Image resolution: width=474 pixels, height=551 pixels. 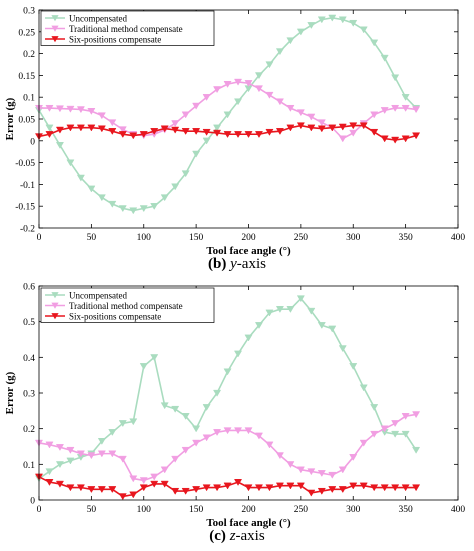 What do you see at coordinates (98, 18) in the screenshot?
I see `legend-label: Uncompensated` at bounding box center [98, 18].